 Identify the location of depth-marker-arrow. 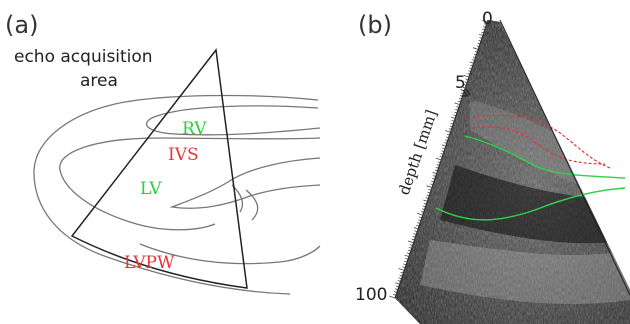
(466, 92).